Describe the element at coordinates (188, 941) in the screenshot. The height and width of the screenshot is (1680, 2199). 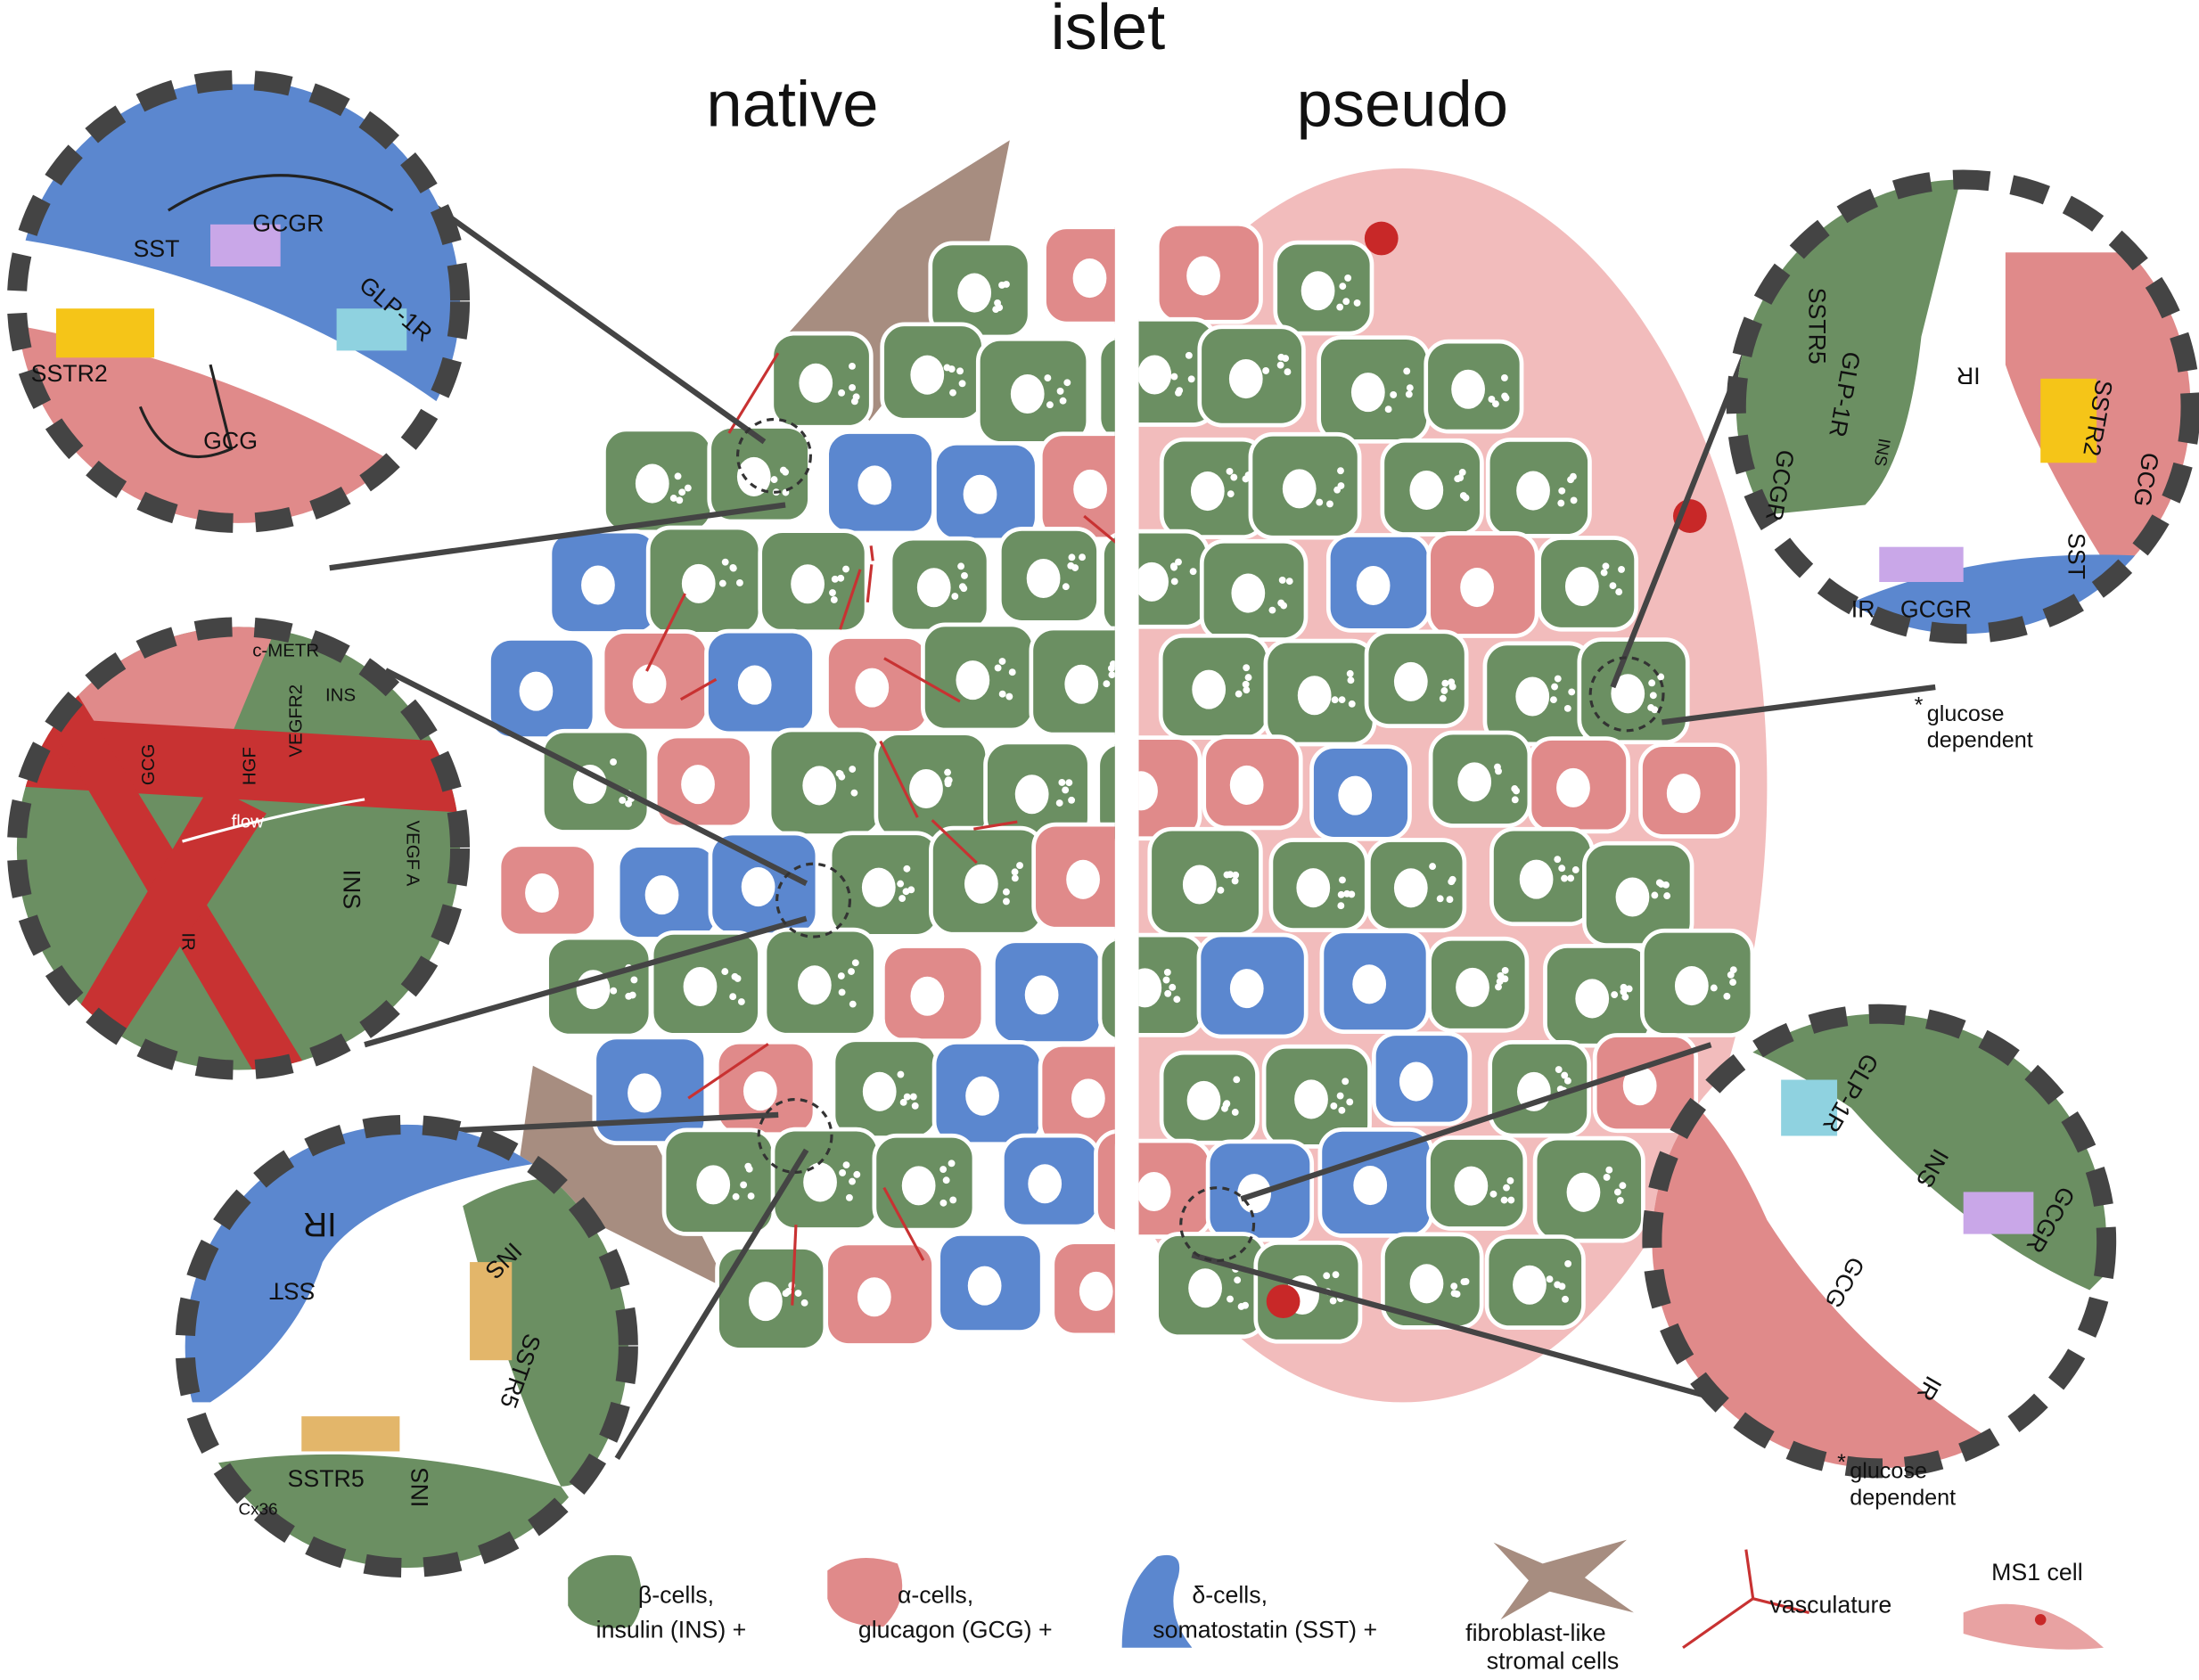
I see `label: IR` at that location.